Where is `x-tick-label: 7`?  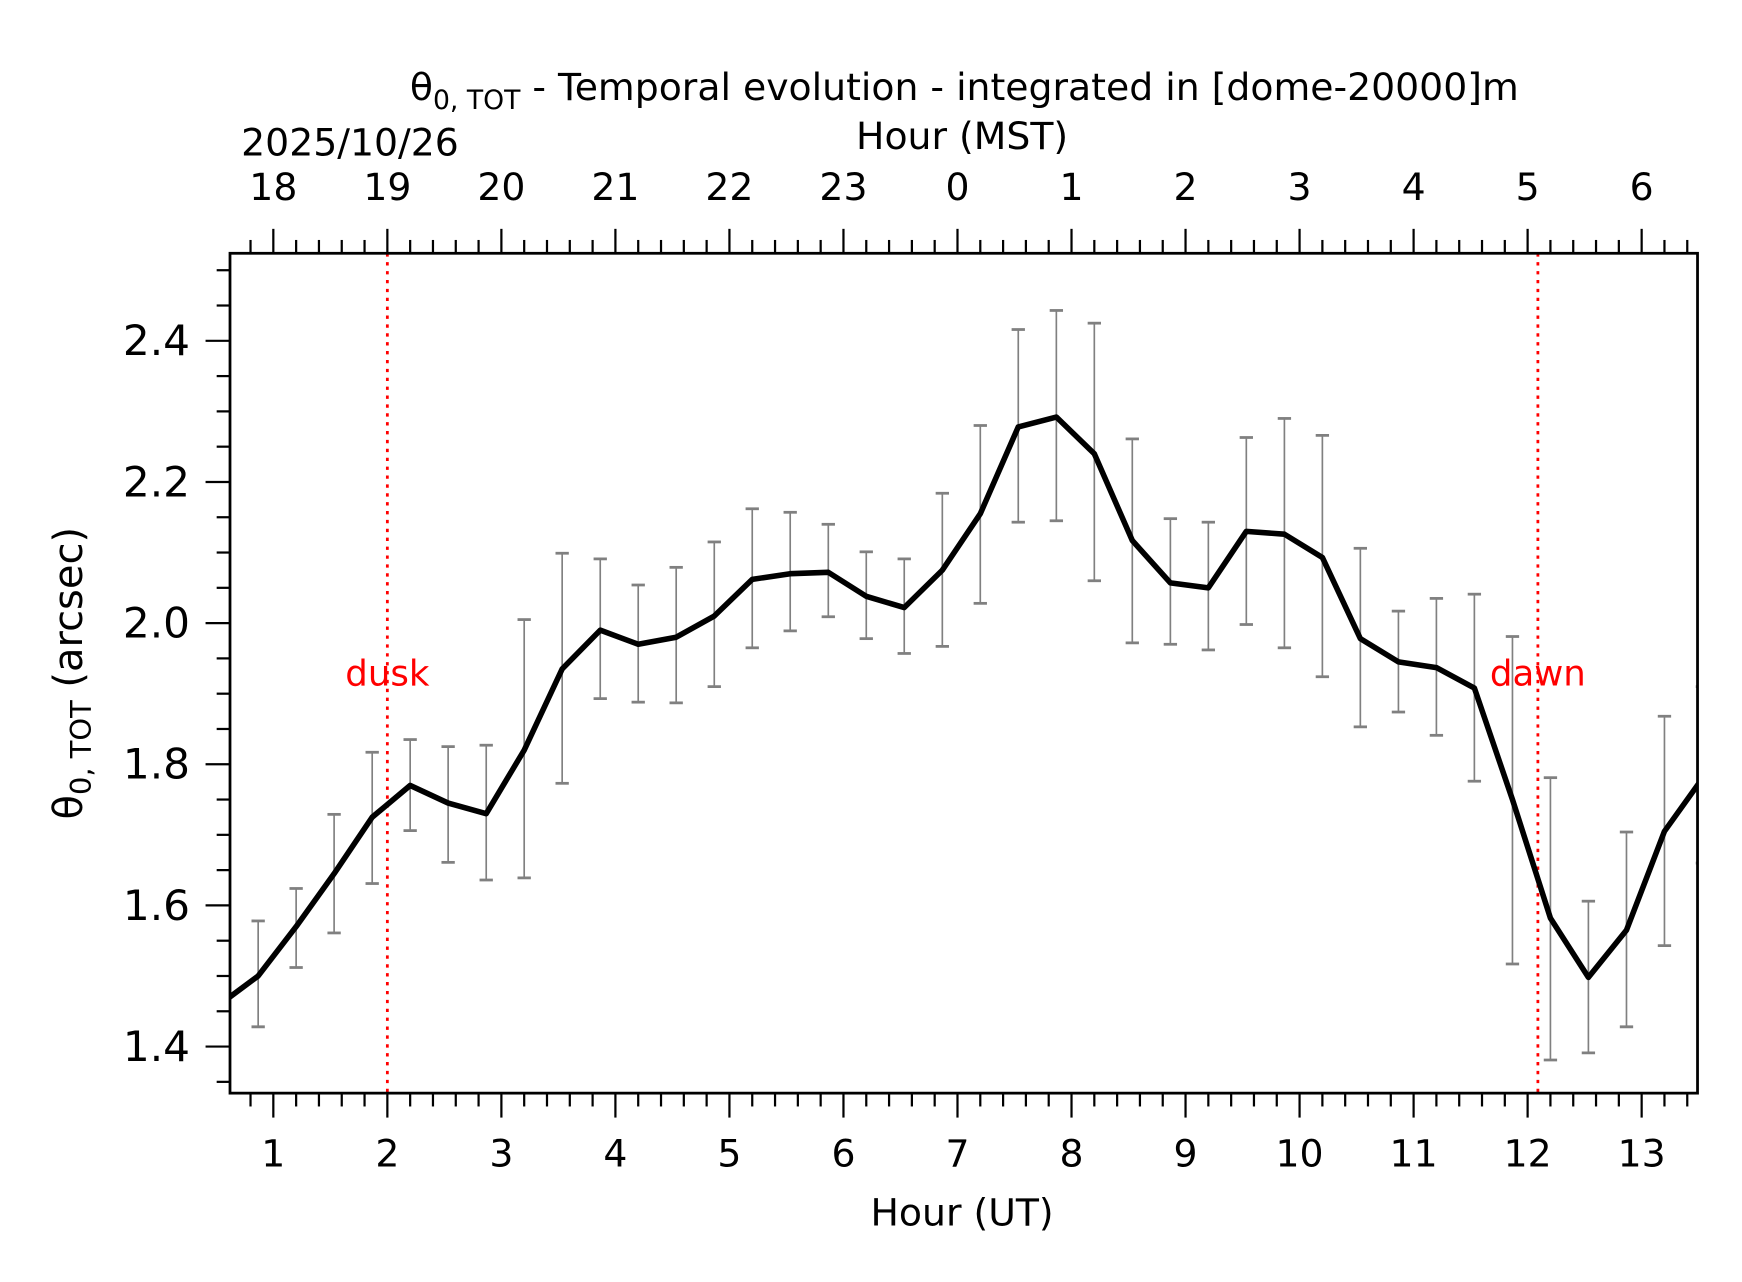 x-tick-label: 7 is located at coordinates (957, 1153).